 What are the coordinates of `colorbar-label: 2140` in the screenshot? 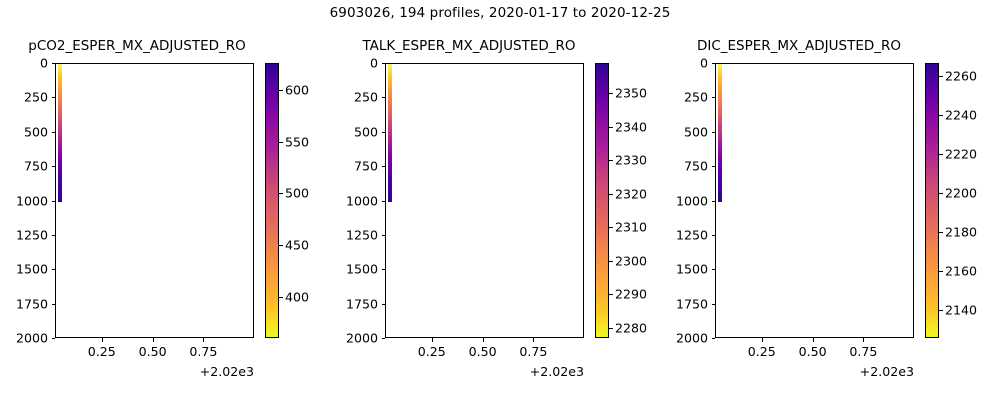 It's located at (961, 309).